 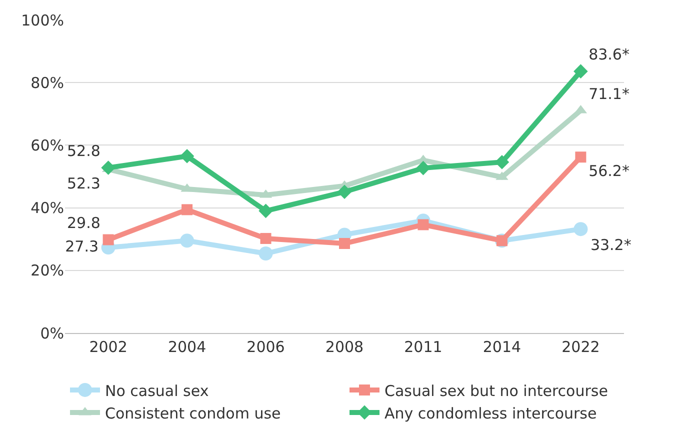 What do you see at coordinates (496, 391) in the screenshot?
I see `legend-label: Casual sex but no intercourse` at bounding box center [496, 391].